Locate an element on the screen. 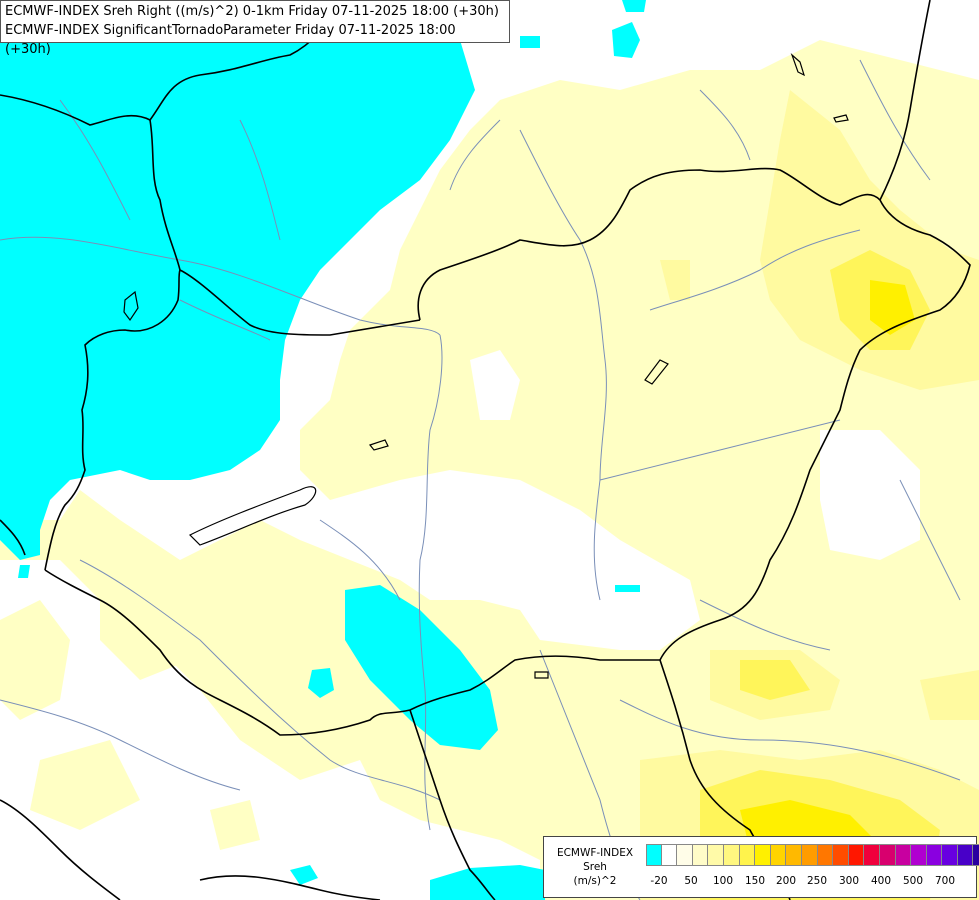  legend-tick-label: 400 is located at coordinates (881, 881).